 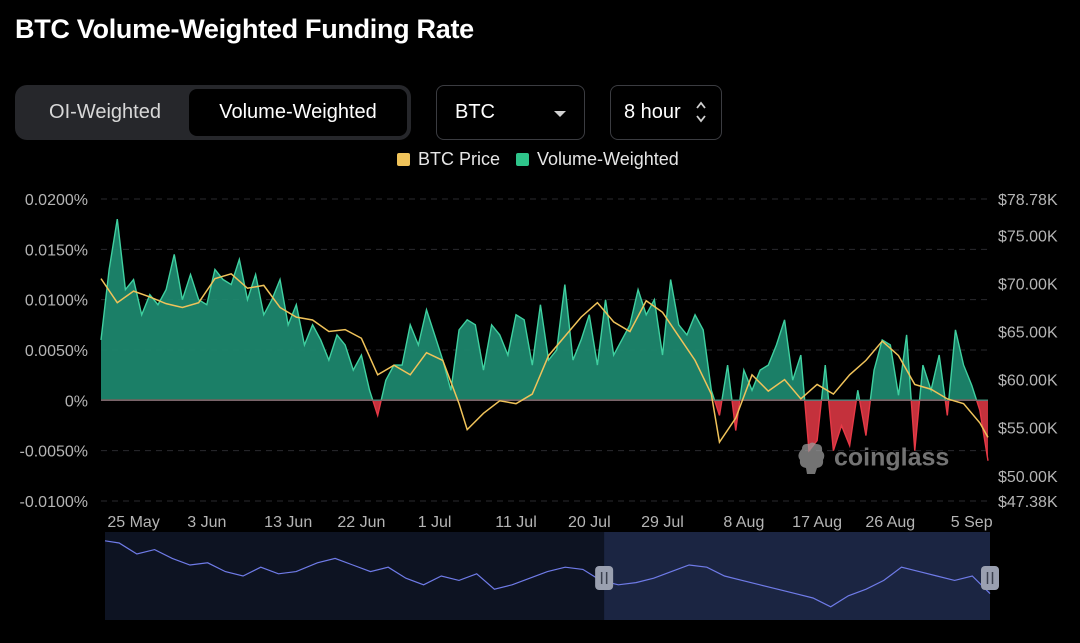 I want to click on right-axis-tick-label: $75.00K, so click(x=1028, y=236).